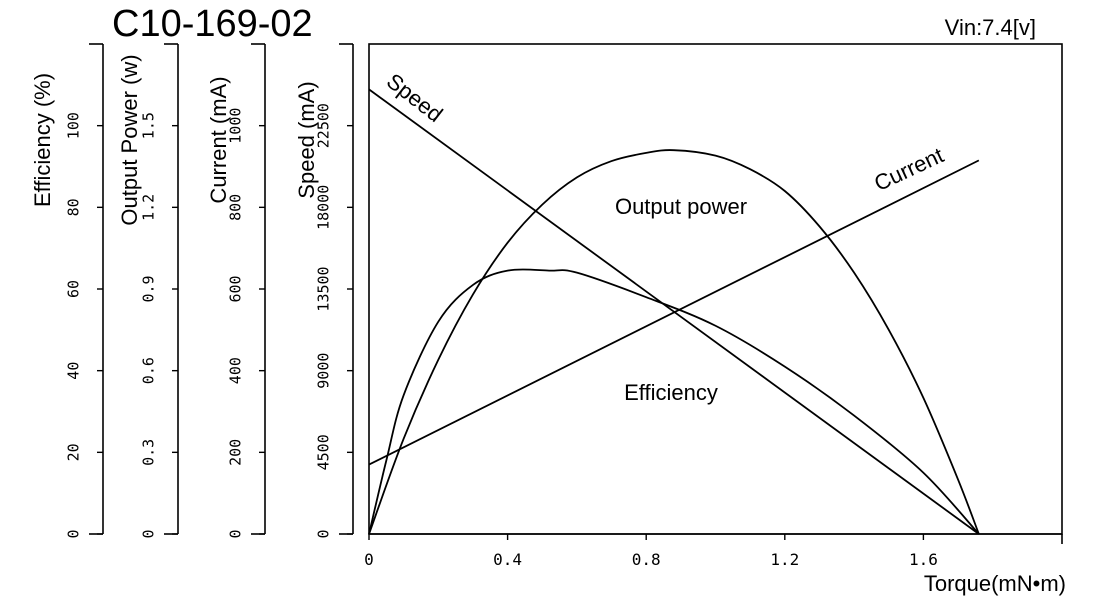  I want to click on x-tick-label: 0.4, so click(507, 559).